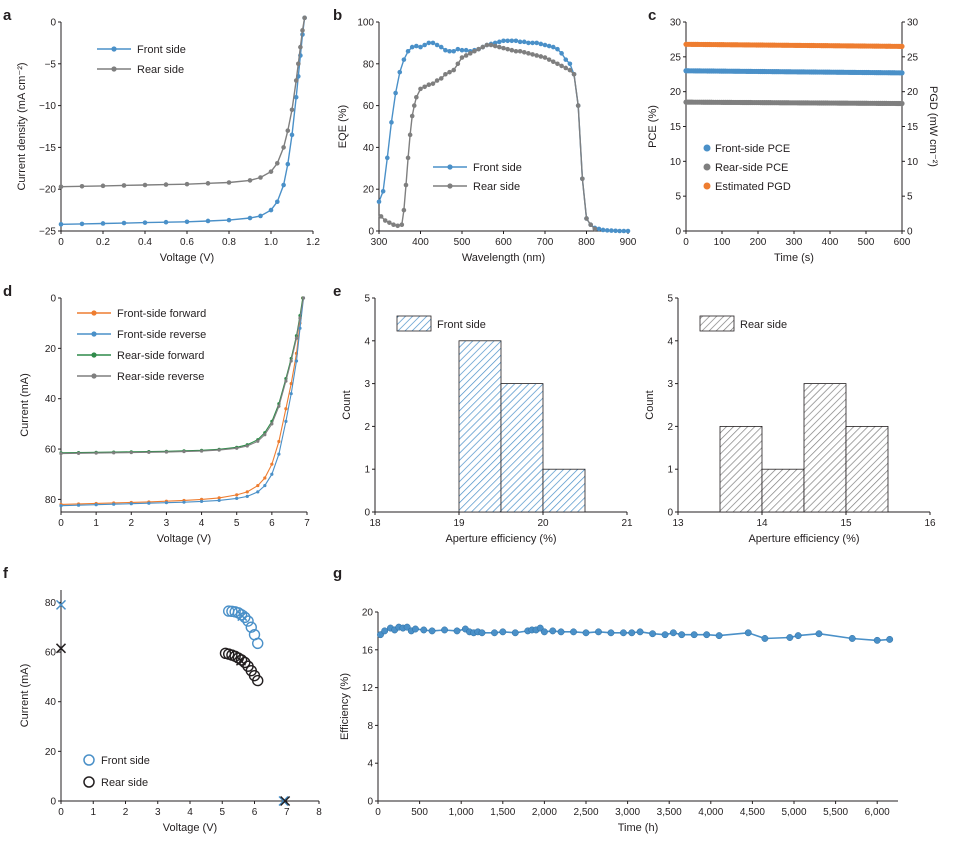 Image resolution: width=957 pixels, height=846 pixels. Describe the element at coordinates (53, 299) in the screenshot. I see `y-tick-label: 0` at that location.